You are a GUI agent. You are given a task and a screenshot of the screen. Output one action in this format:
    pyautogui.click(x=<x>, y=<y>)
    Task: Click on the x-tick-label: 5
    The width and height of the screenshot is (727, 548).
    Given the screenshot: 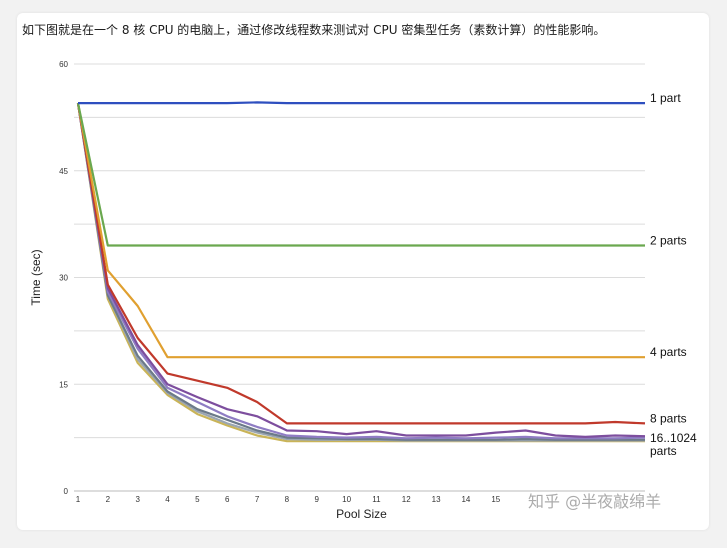 What is the action you would take?
    pyautogui.click(x=197, y=499)
    